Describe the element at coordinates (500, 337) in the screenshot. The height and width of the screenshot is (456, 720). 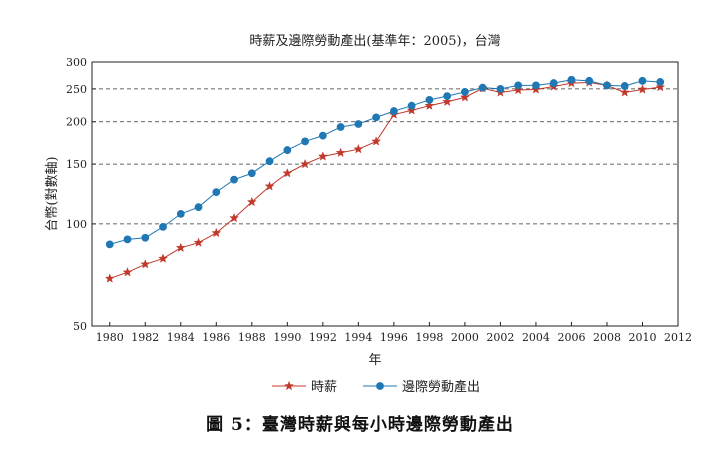
I see `x-tick-label: 2002` at that location.